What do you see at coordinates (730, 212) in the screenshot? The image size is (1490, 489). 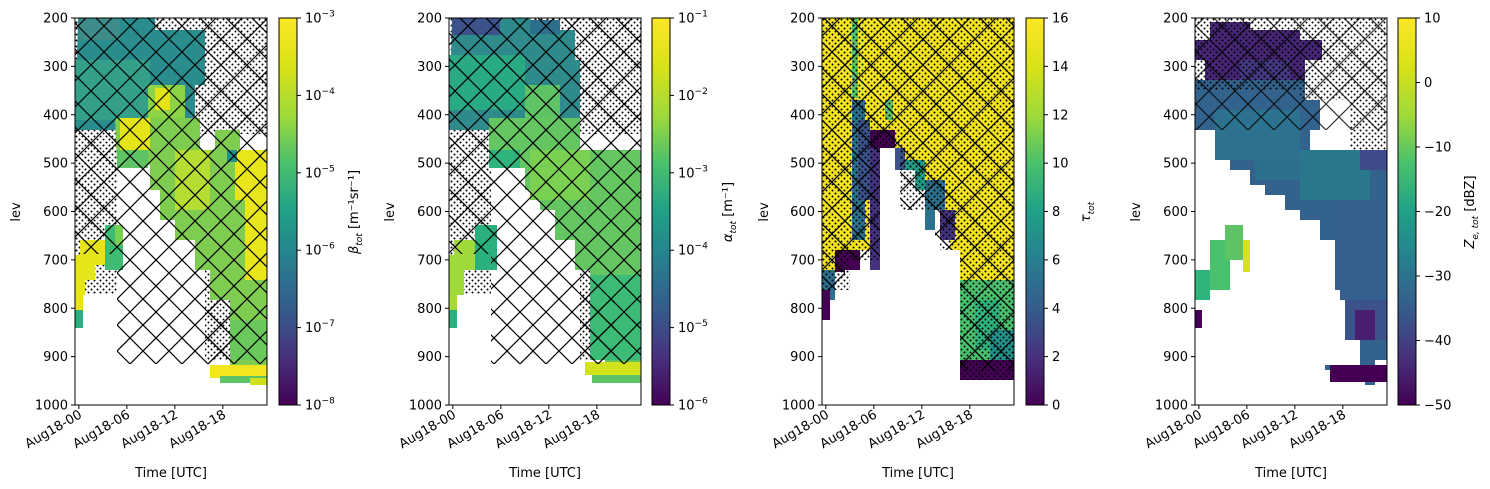 I see `colorbar-label: αtot [m⁻¹]` at bounding box center [730, 212].